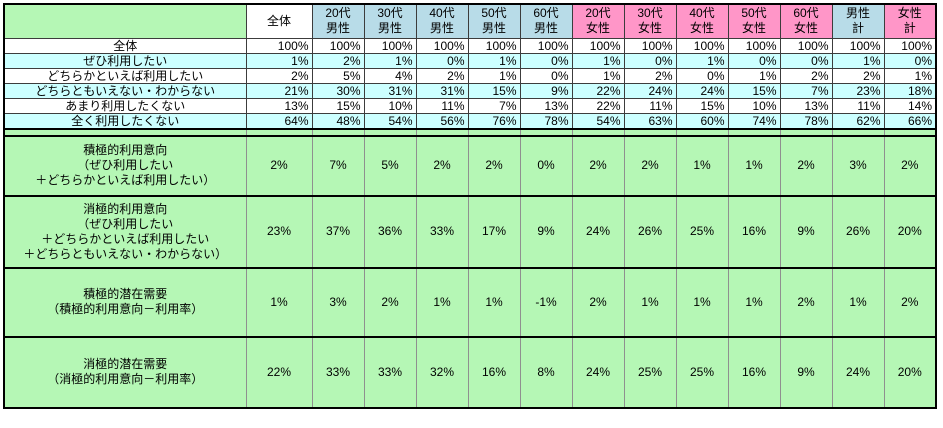 This screenshot has height=428, width=943. I want to click on cell-positive-intent-m-total: 3%, so click(858, 165).